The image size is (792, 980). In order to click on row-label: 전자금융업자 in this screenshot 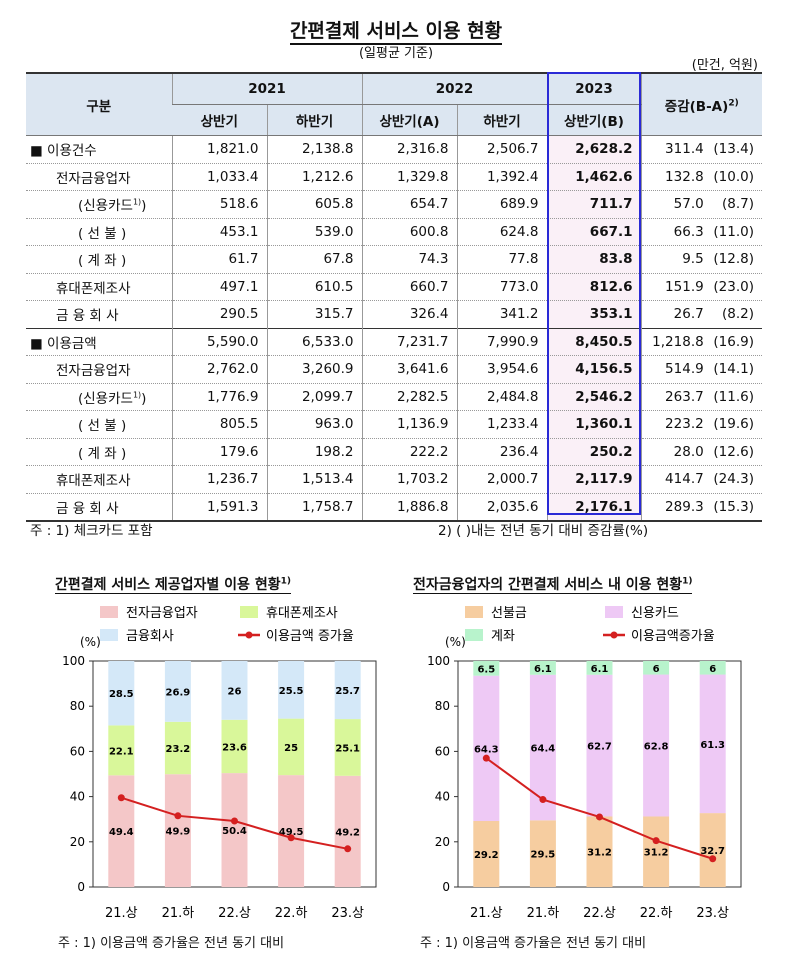, I will do `click(99, 177)`.